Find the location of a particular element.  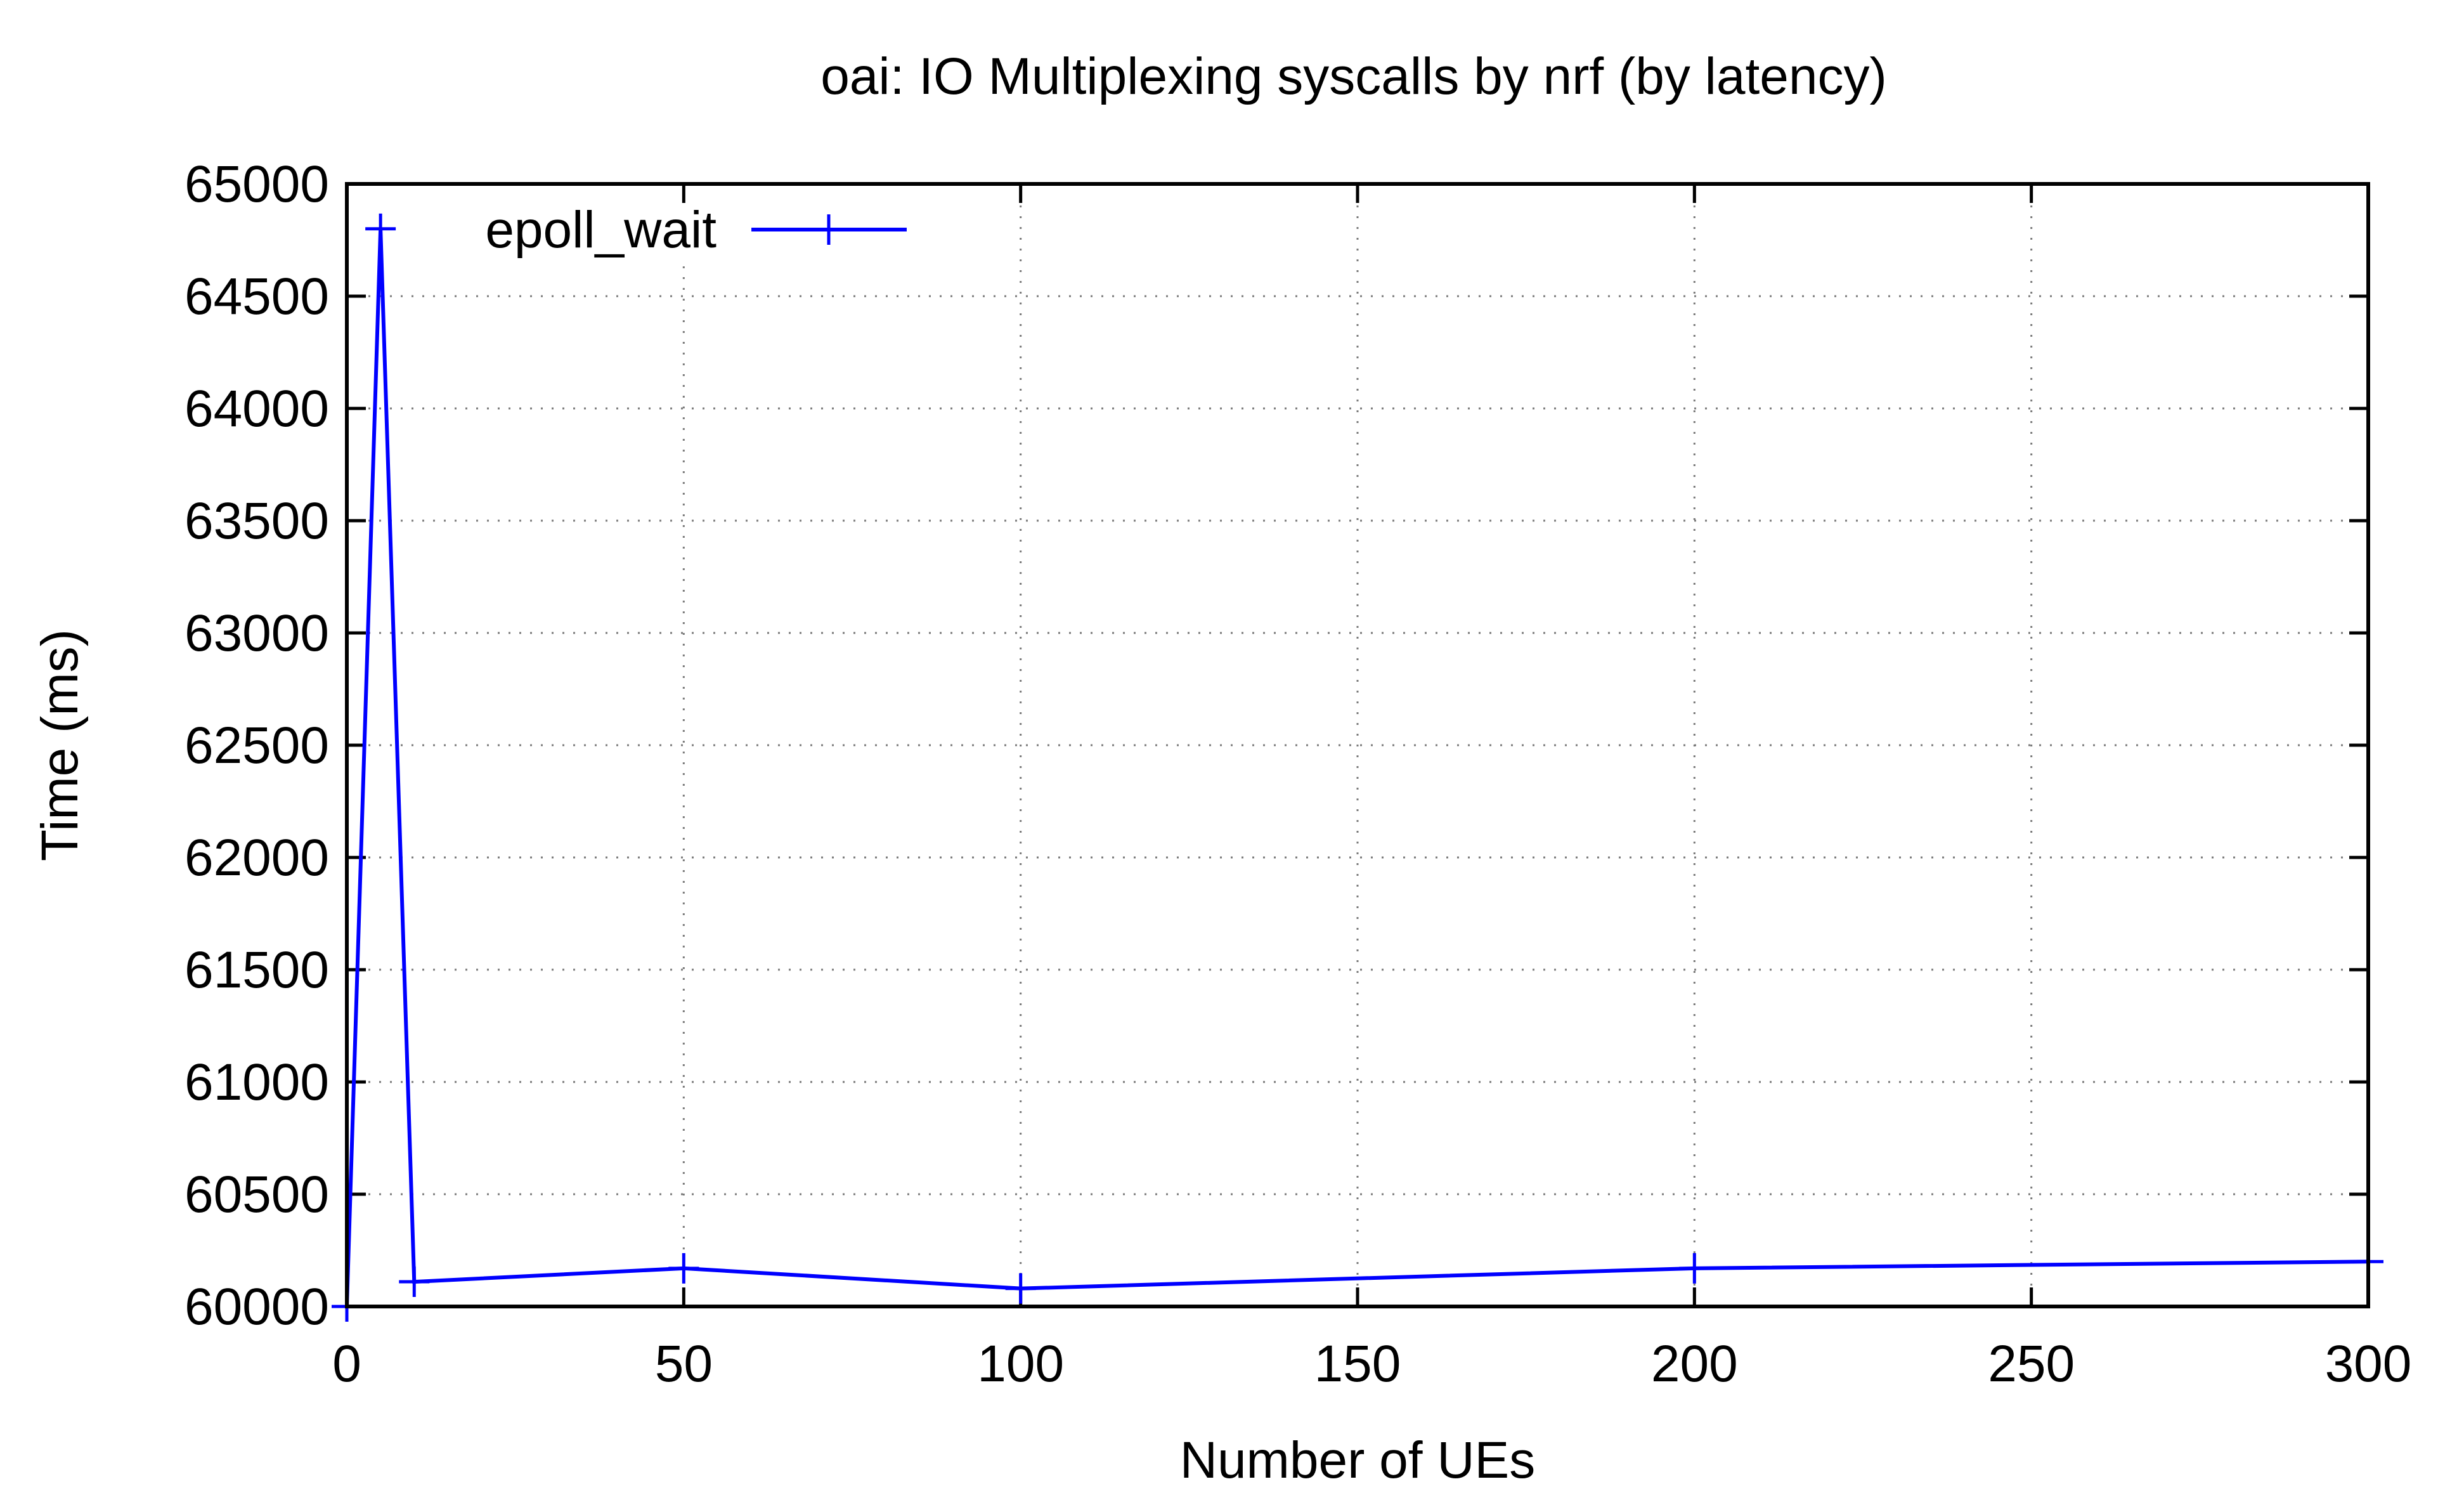

y-tick-label: 64000 is located at coordinates (257, 409).